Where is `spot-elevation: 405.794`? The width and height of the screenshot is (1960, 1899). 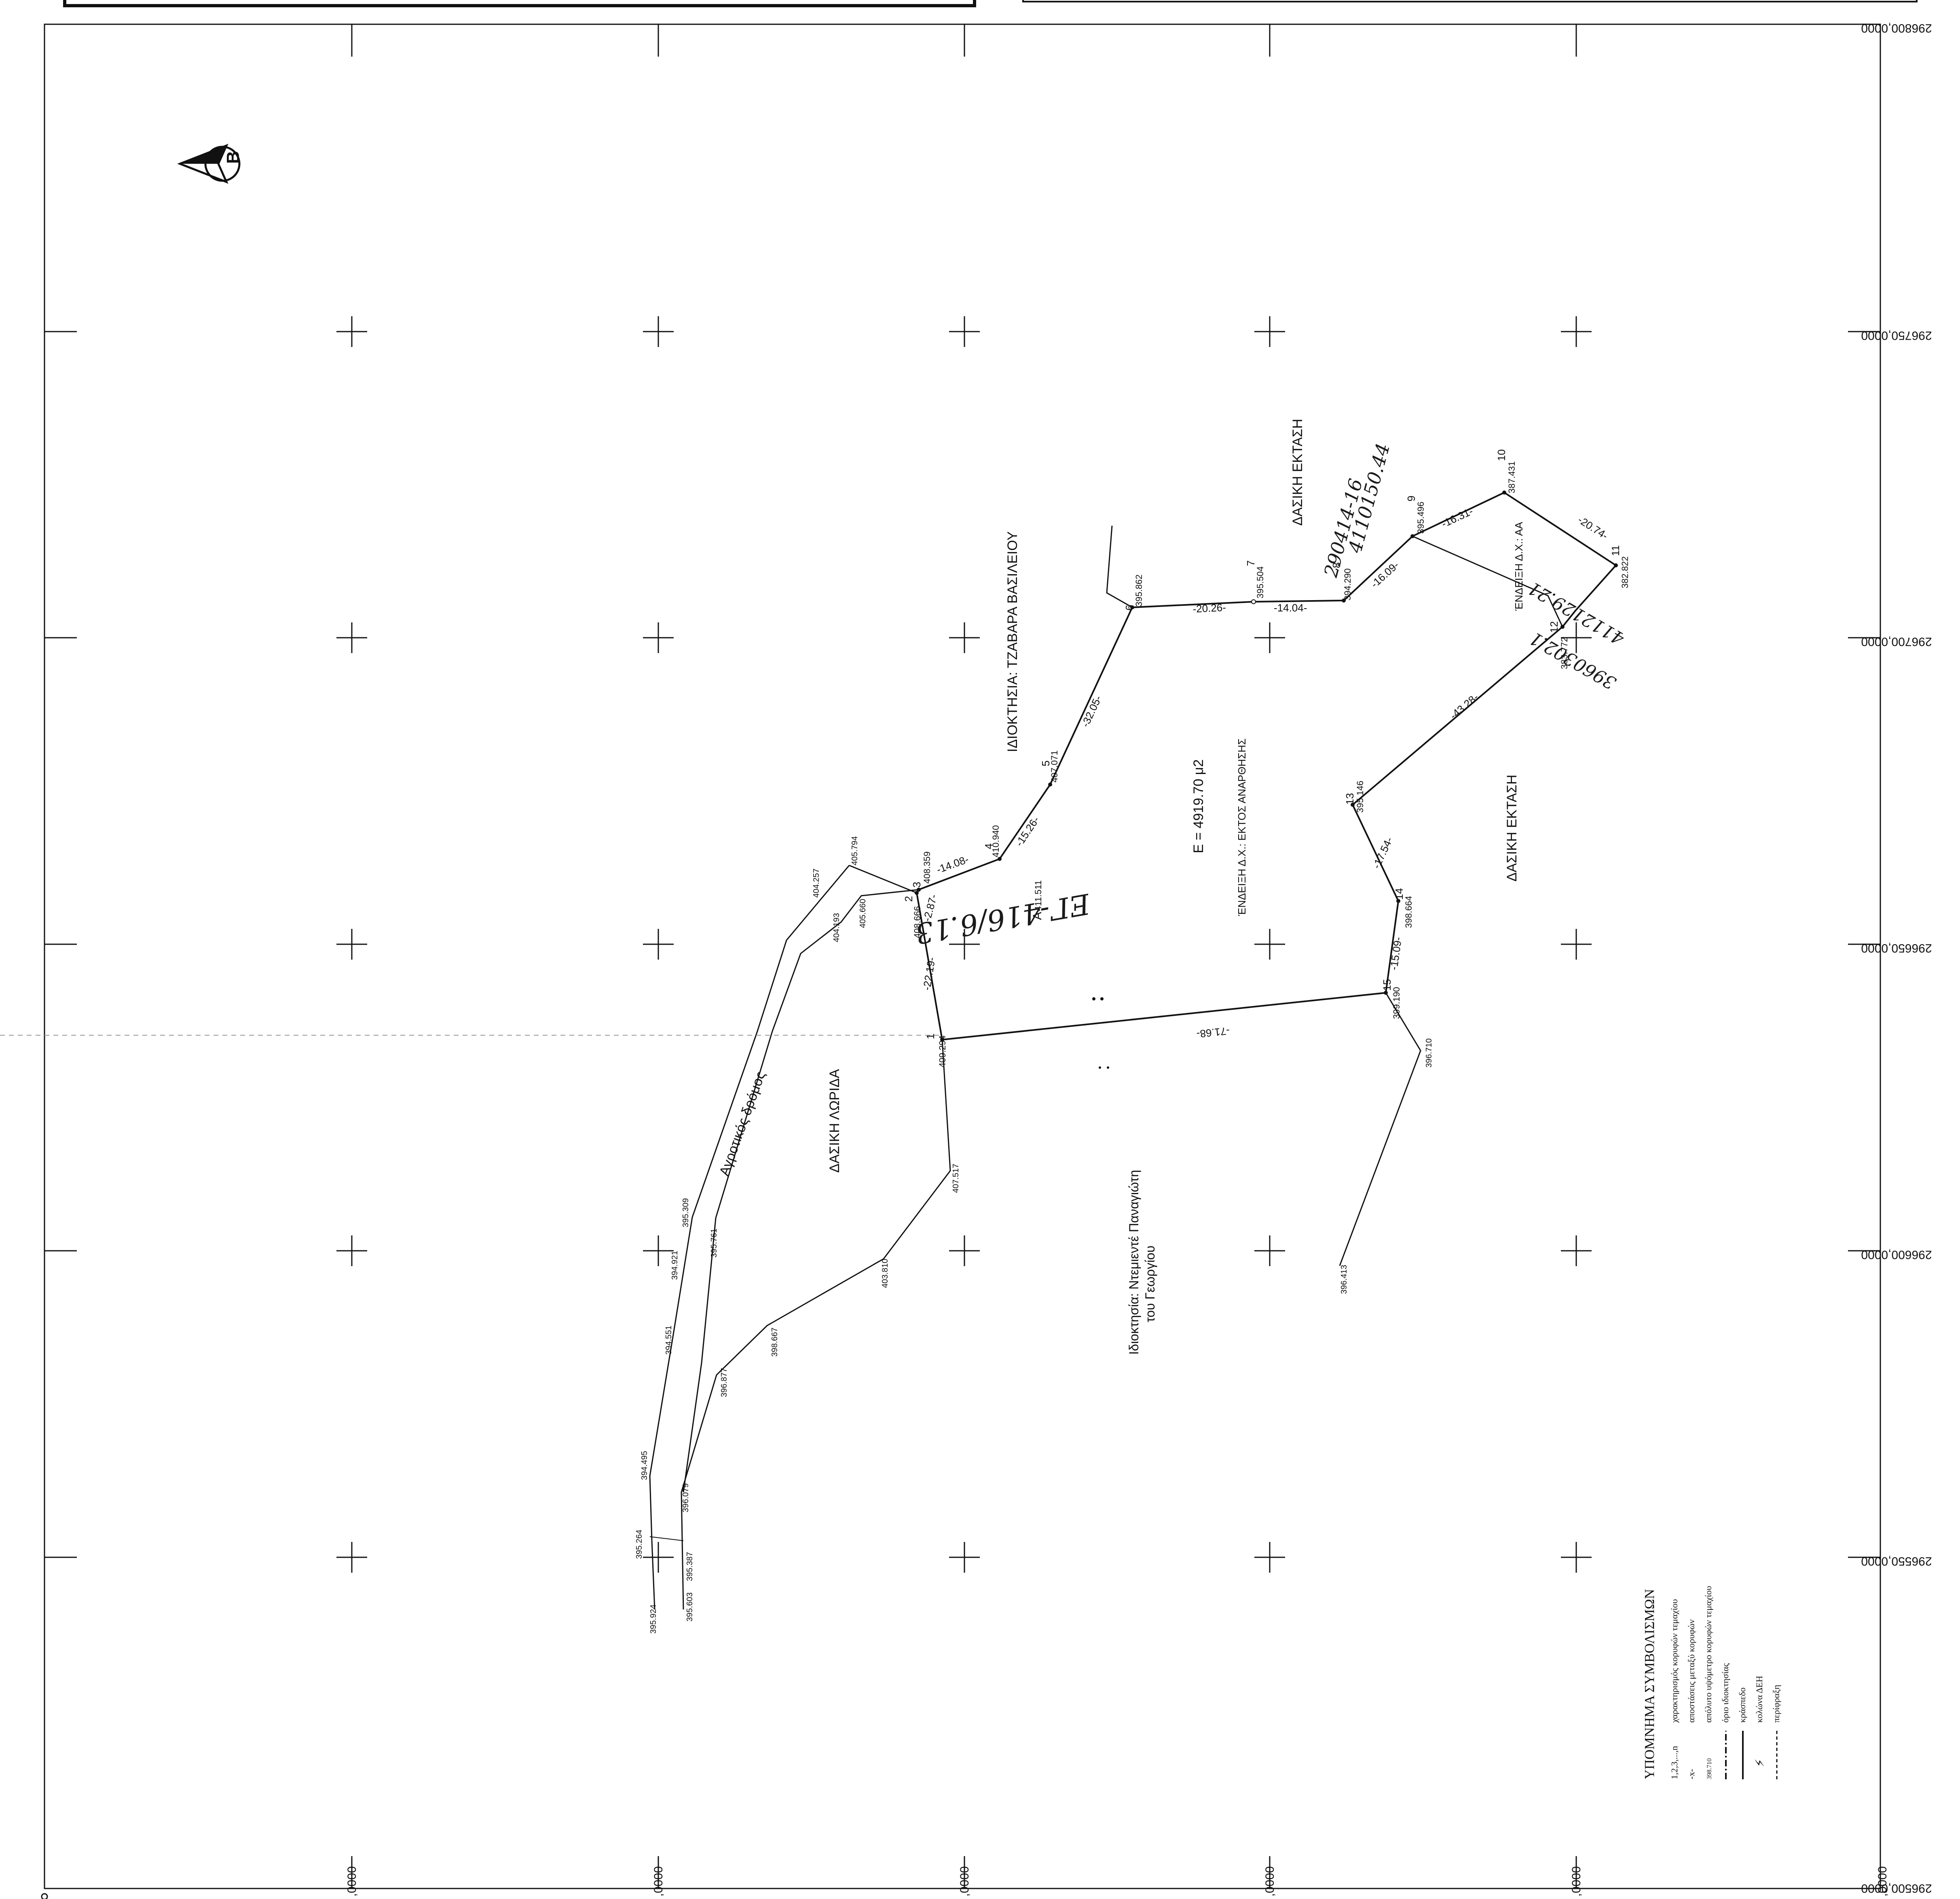 spot-elevation: 405.794 is located at coordinates (854, 850).